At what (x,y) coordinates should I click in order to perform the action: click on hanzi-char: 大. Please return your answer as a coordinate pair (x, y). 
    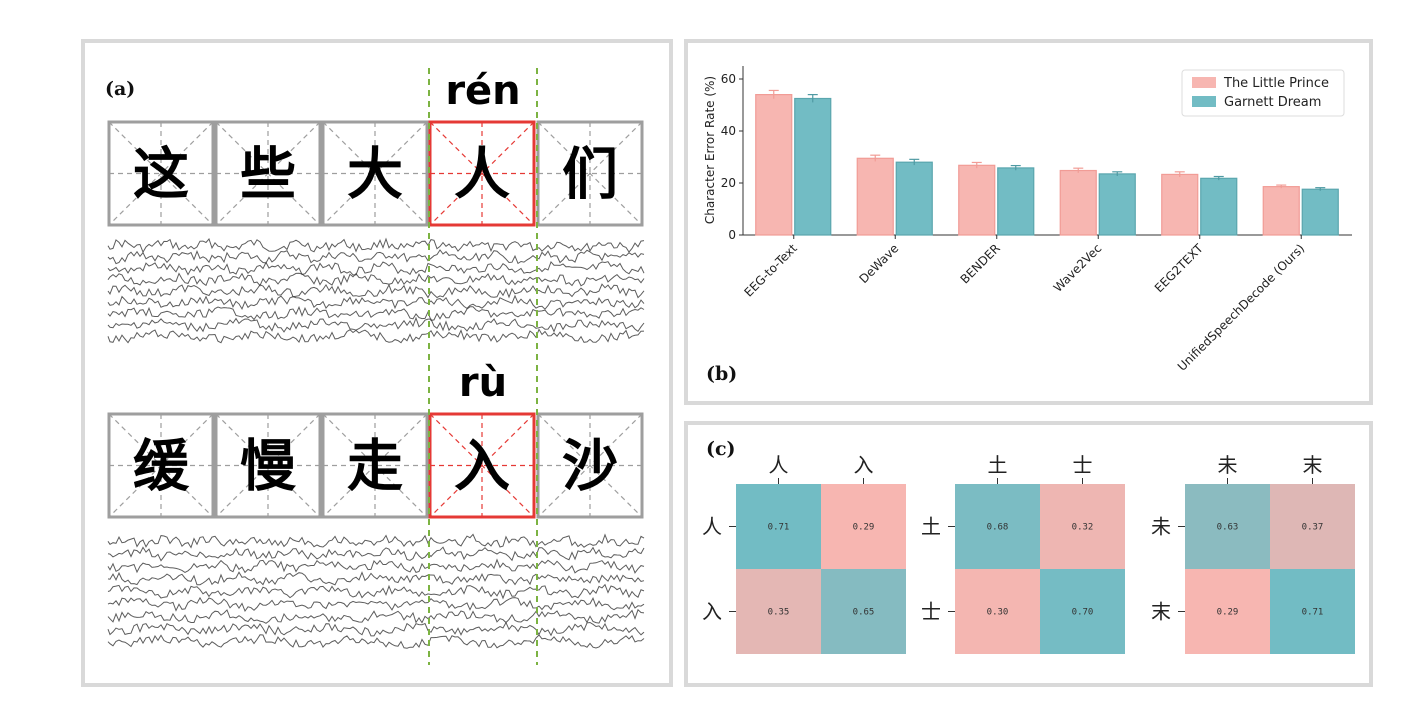
    Looking at the image, I should click on (375, 175).